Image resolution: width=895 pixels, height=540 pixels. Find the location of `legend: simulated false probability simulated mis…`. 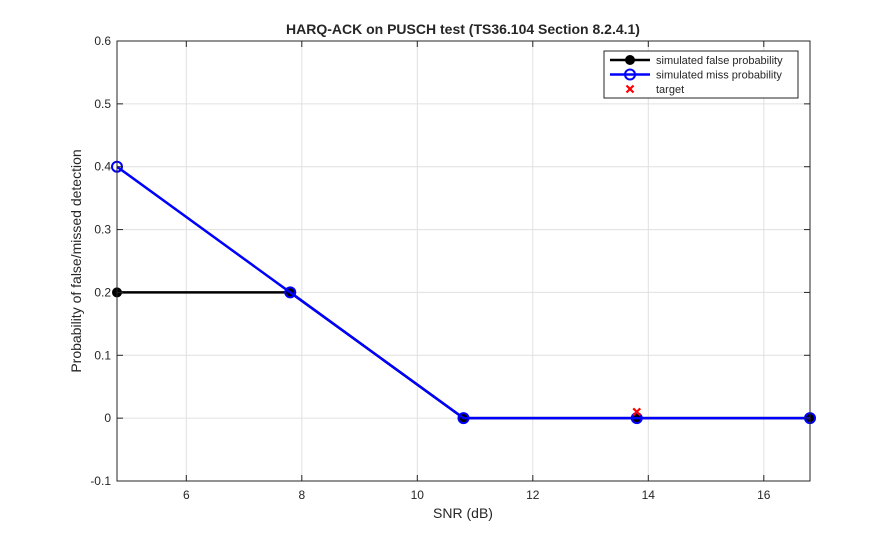

legend: simulated false probability simulated mis… is located at coordinates (701, 74).